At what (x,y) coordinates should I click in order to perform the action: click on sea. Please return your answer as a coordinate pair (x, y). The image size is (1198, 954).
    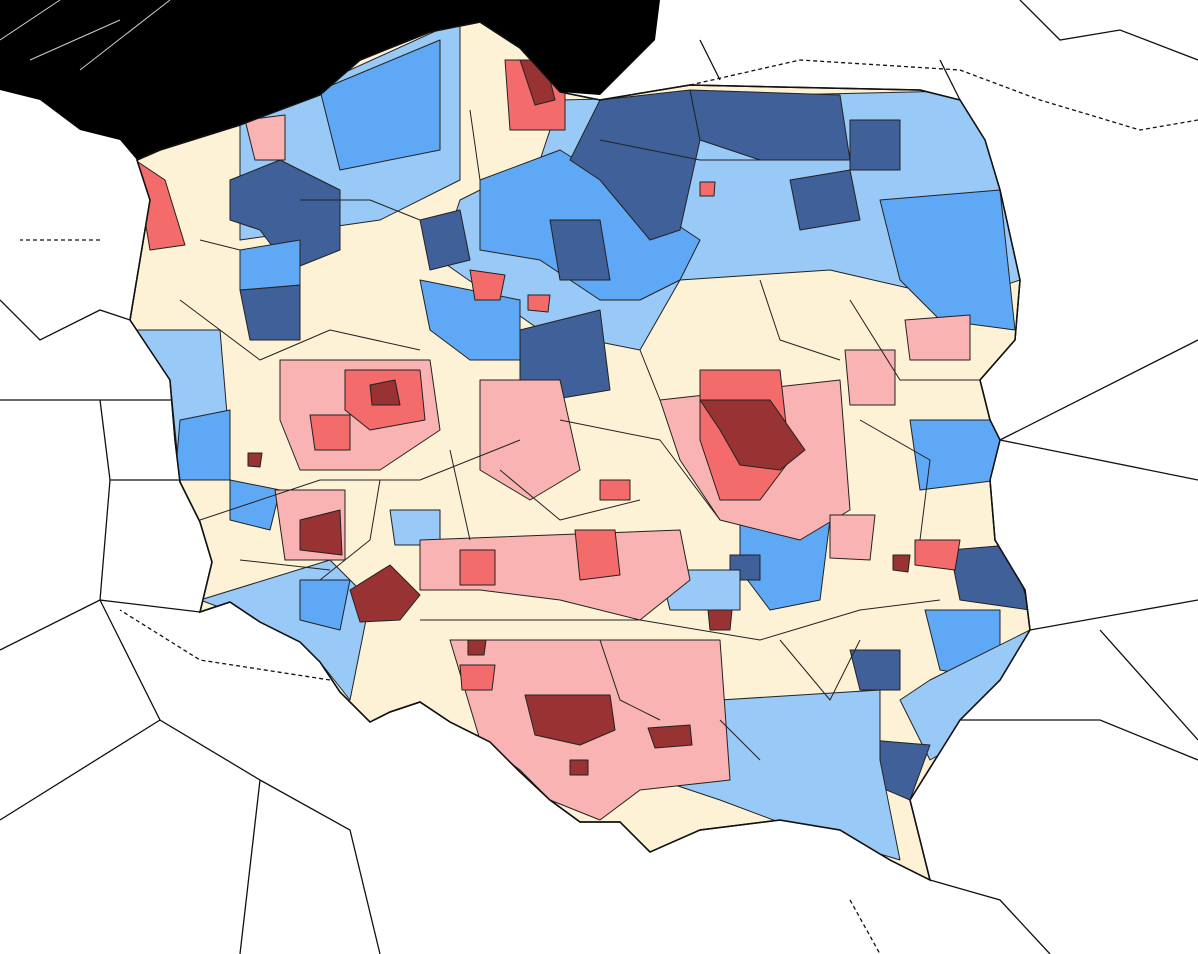
    Looking at the image, I should click on (330, 80).